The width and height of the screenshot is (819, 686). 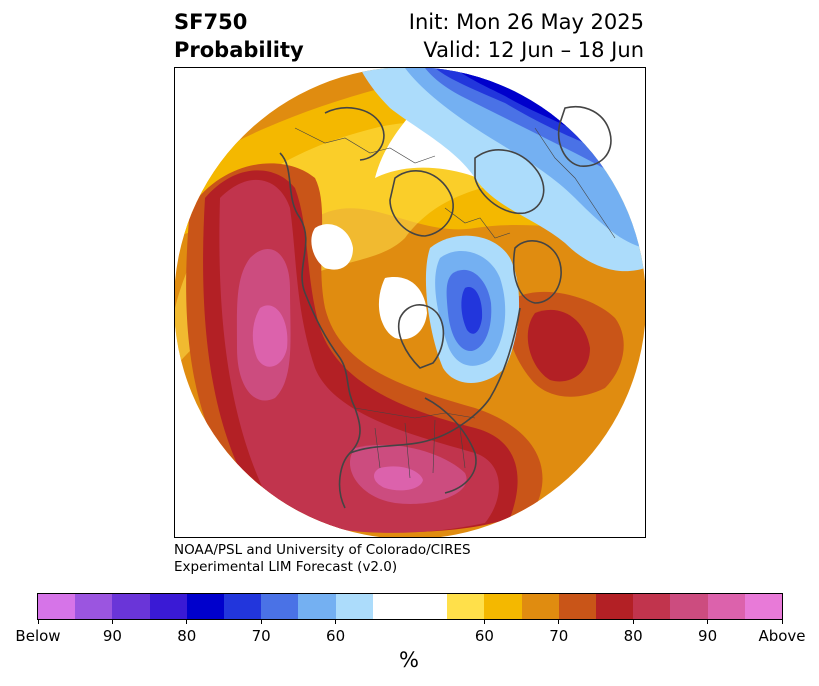 I want to click on map-title: SF750 Probability, so click(x=239, y=36).